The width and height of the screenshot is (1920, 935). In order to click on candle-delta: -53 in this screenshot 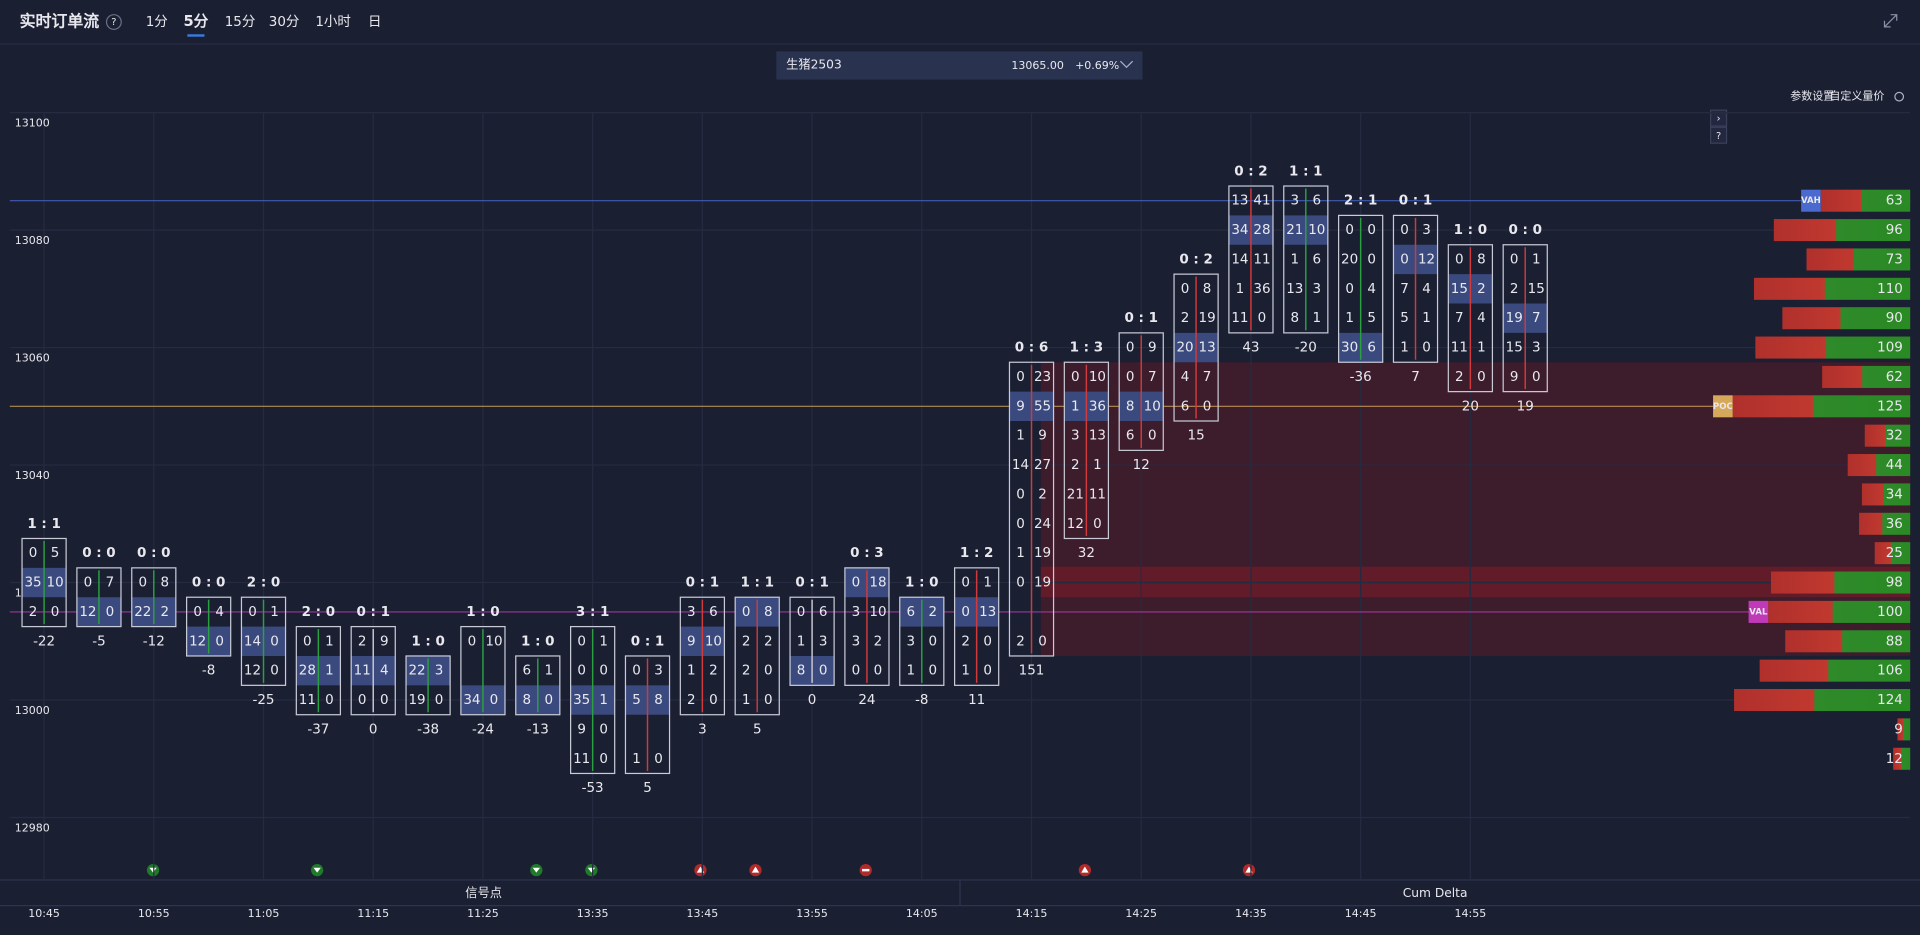, I will do `click(593, 788)`.